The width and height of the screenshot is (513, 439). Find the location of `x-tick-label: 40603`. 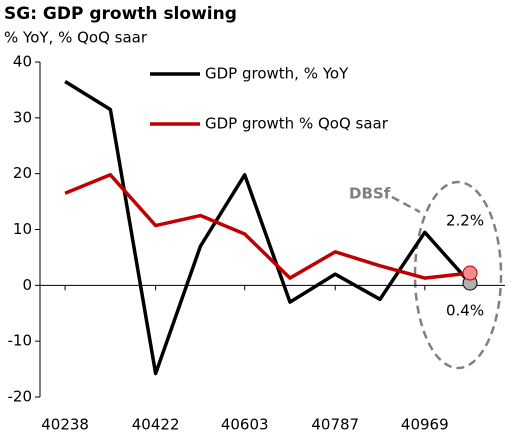

x-tick-label: 40603 is located at coordinates (245, 425).